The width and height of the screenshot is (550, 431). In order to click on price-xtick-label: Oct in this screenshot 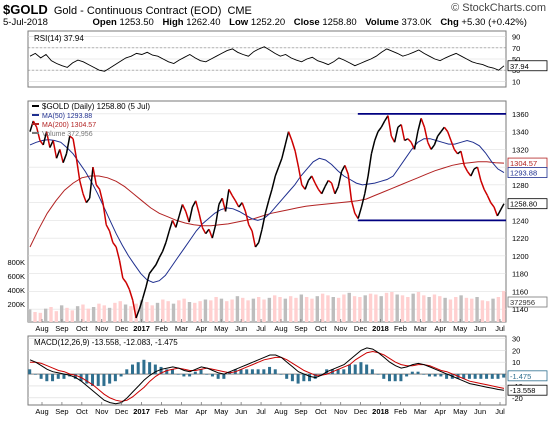, I will do `click(321, 328)`.